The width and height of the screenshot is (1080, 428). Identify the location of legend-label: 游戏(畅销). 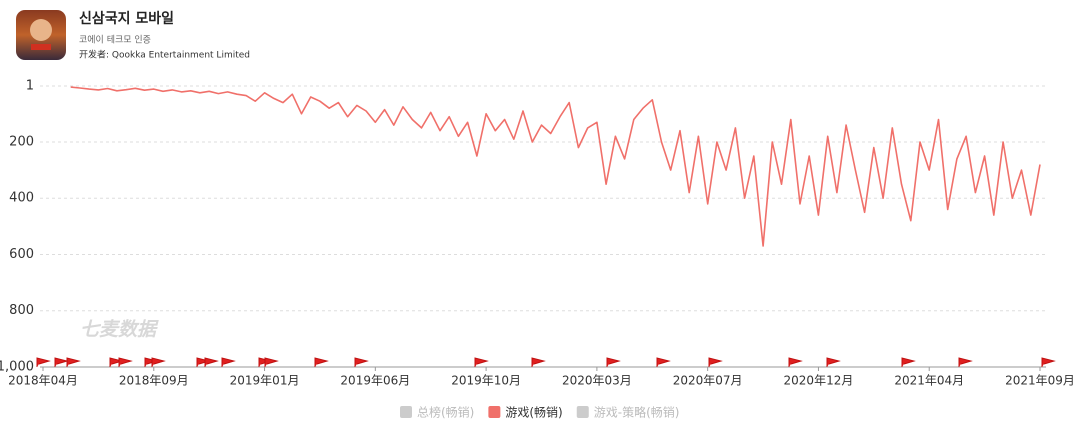
(533, 413).